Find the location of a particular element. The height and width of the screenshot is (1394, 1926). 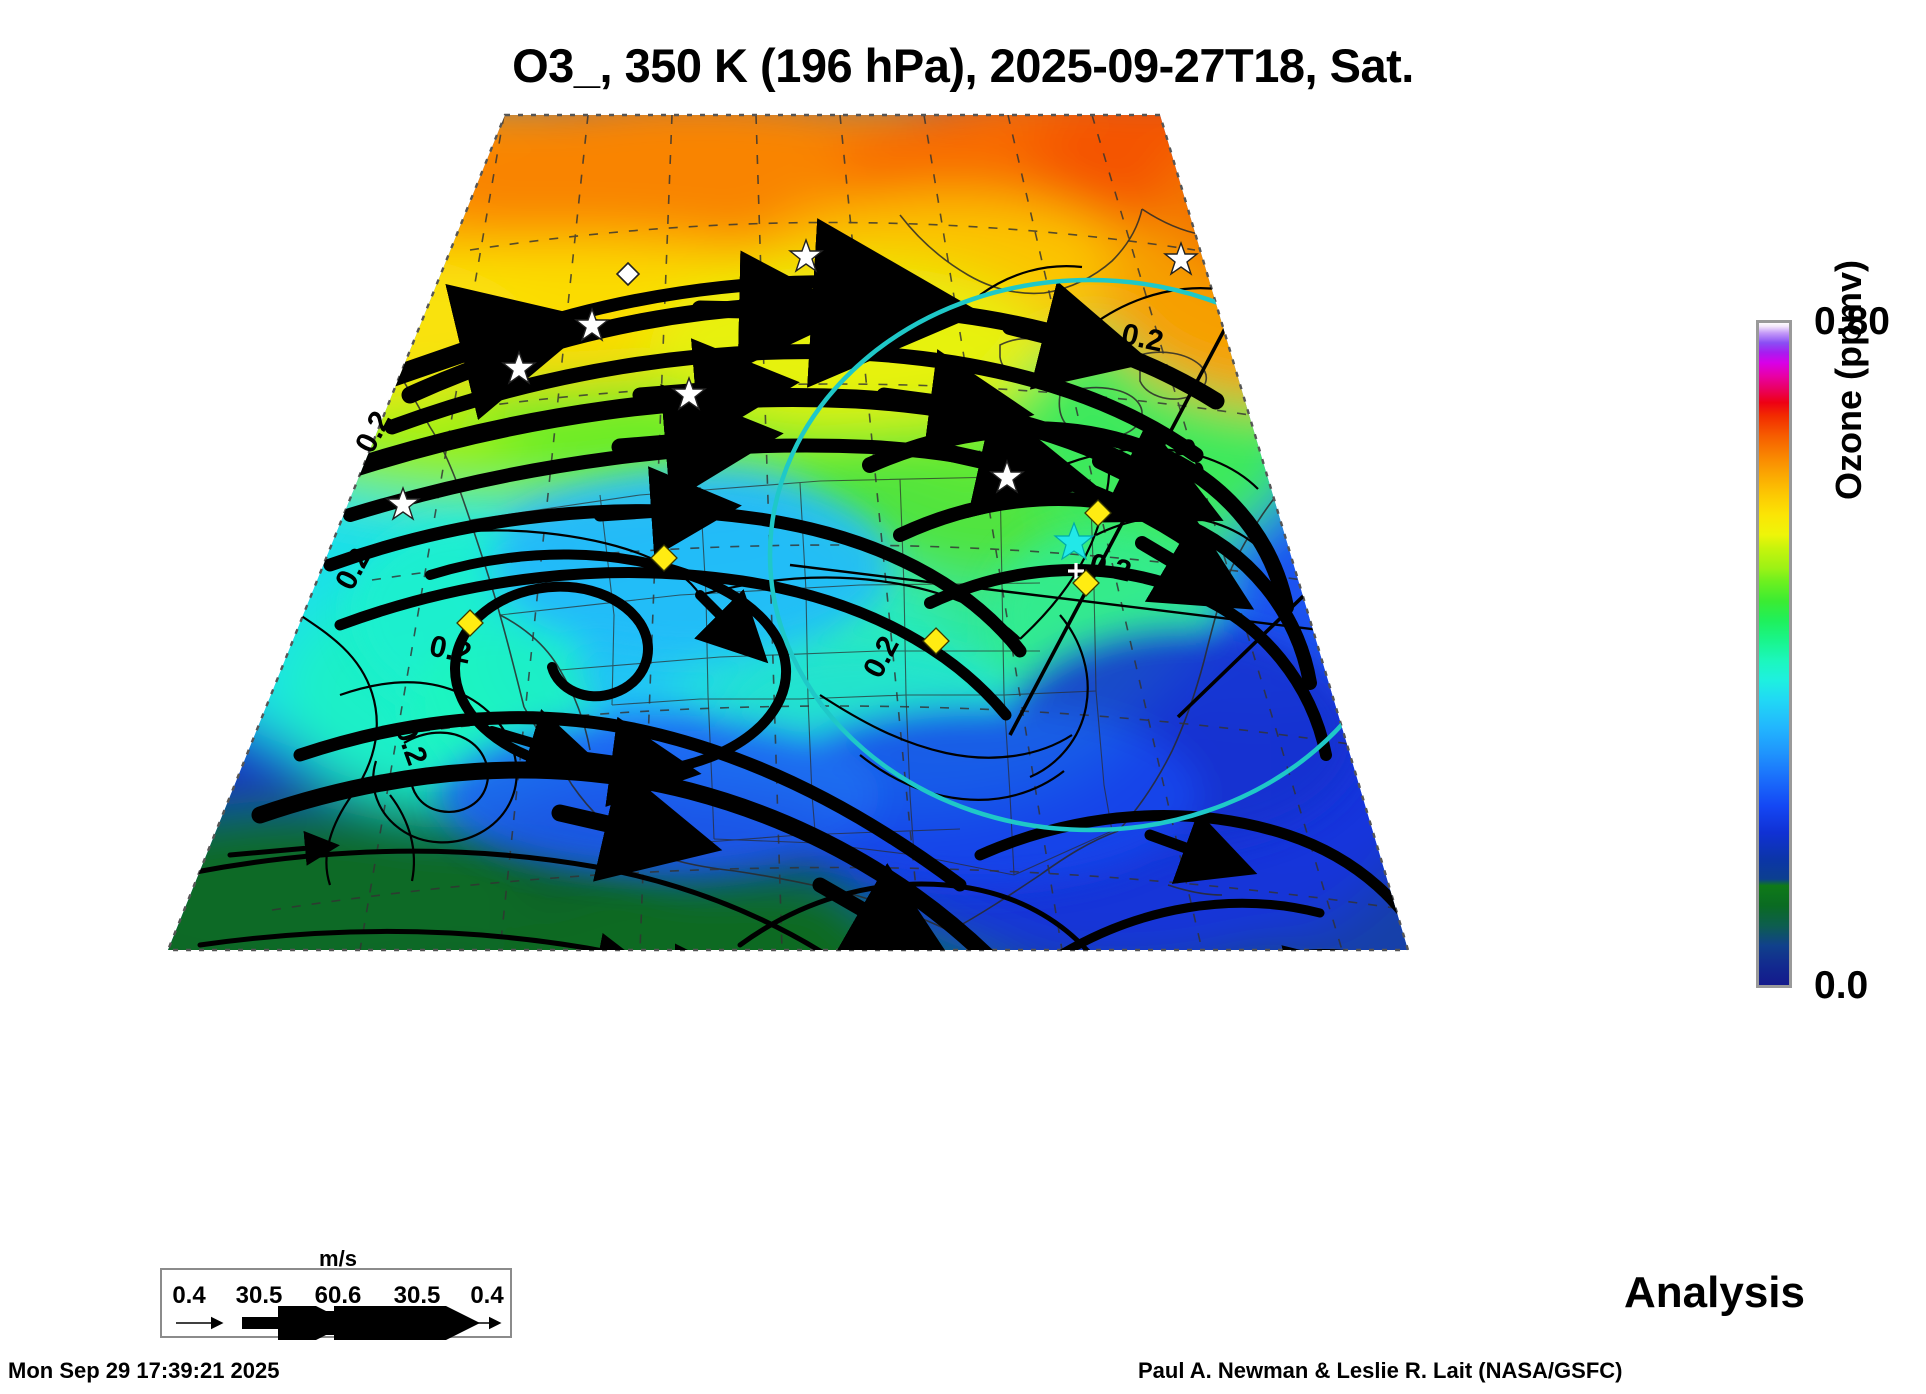

wind-legend-unit-label: m/s is located at coordinates (338, 1258).